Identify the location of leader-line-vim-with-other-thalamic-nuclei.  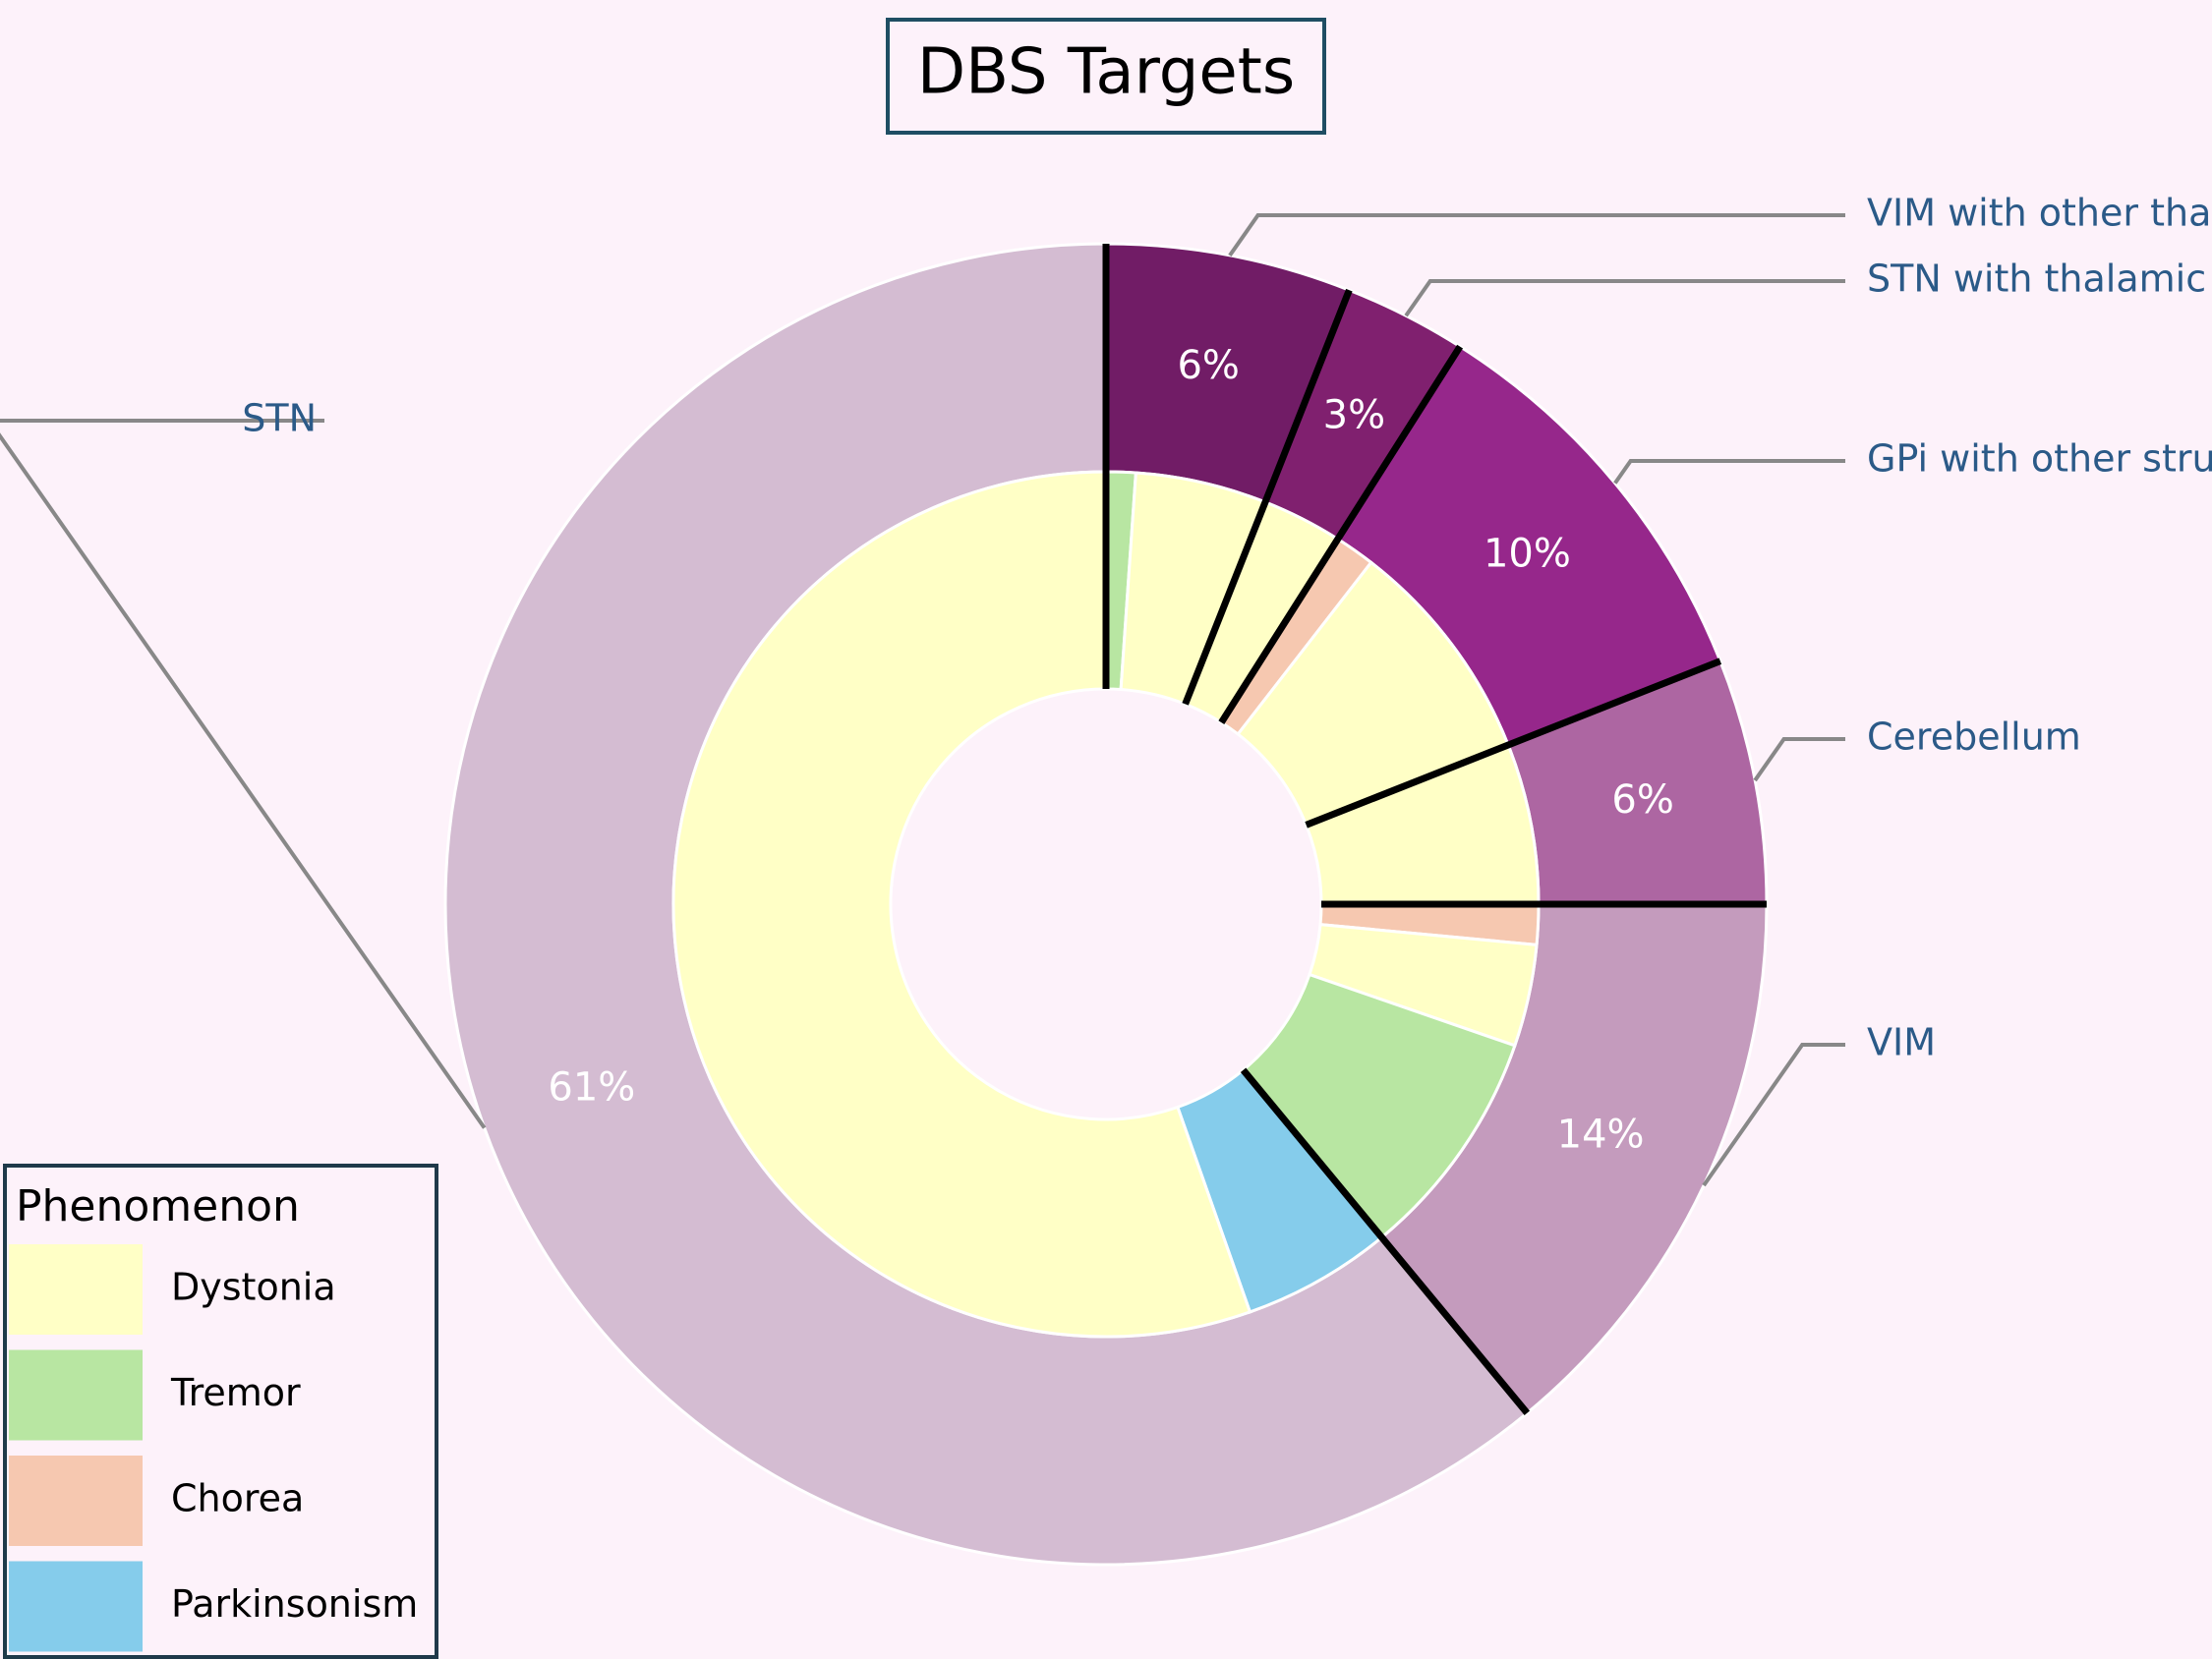
(1537, 235).